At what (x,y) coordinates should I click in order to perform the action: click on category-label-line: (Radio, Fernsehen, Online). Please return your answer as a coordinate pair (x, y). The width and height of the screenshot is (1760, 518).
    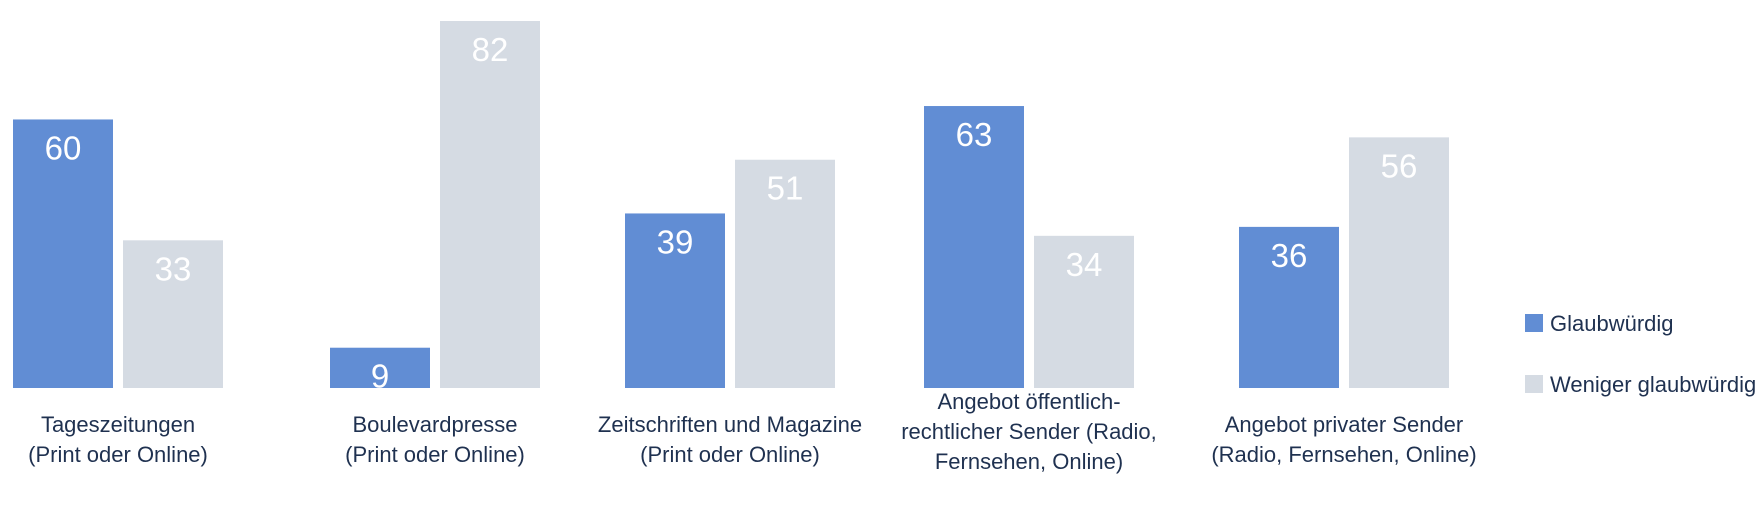
    Looking at the image, I should click on (1343, 454).